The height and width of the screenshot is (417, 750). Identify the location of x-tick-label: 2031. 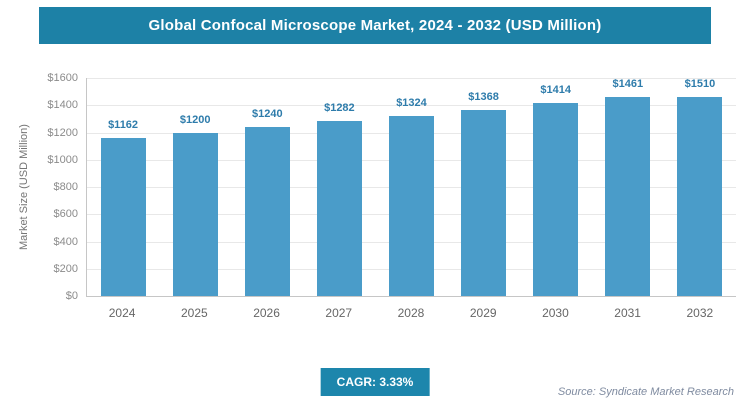
(627, 313).